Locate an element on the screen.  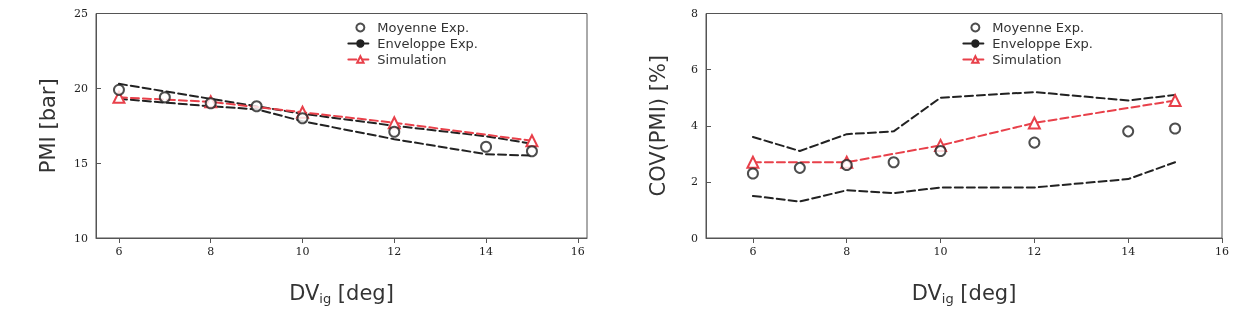
y-tick-label: 0 is located at coordinates (694, 238).